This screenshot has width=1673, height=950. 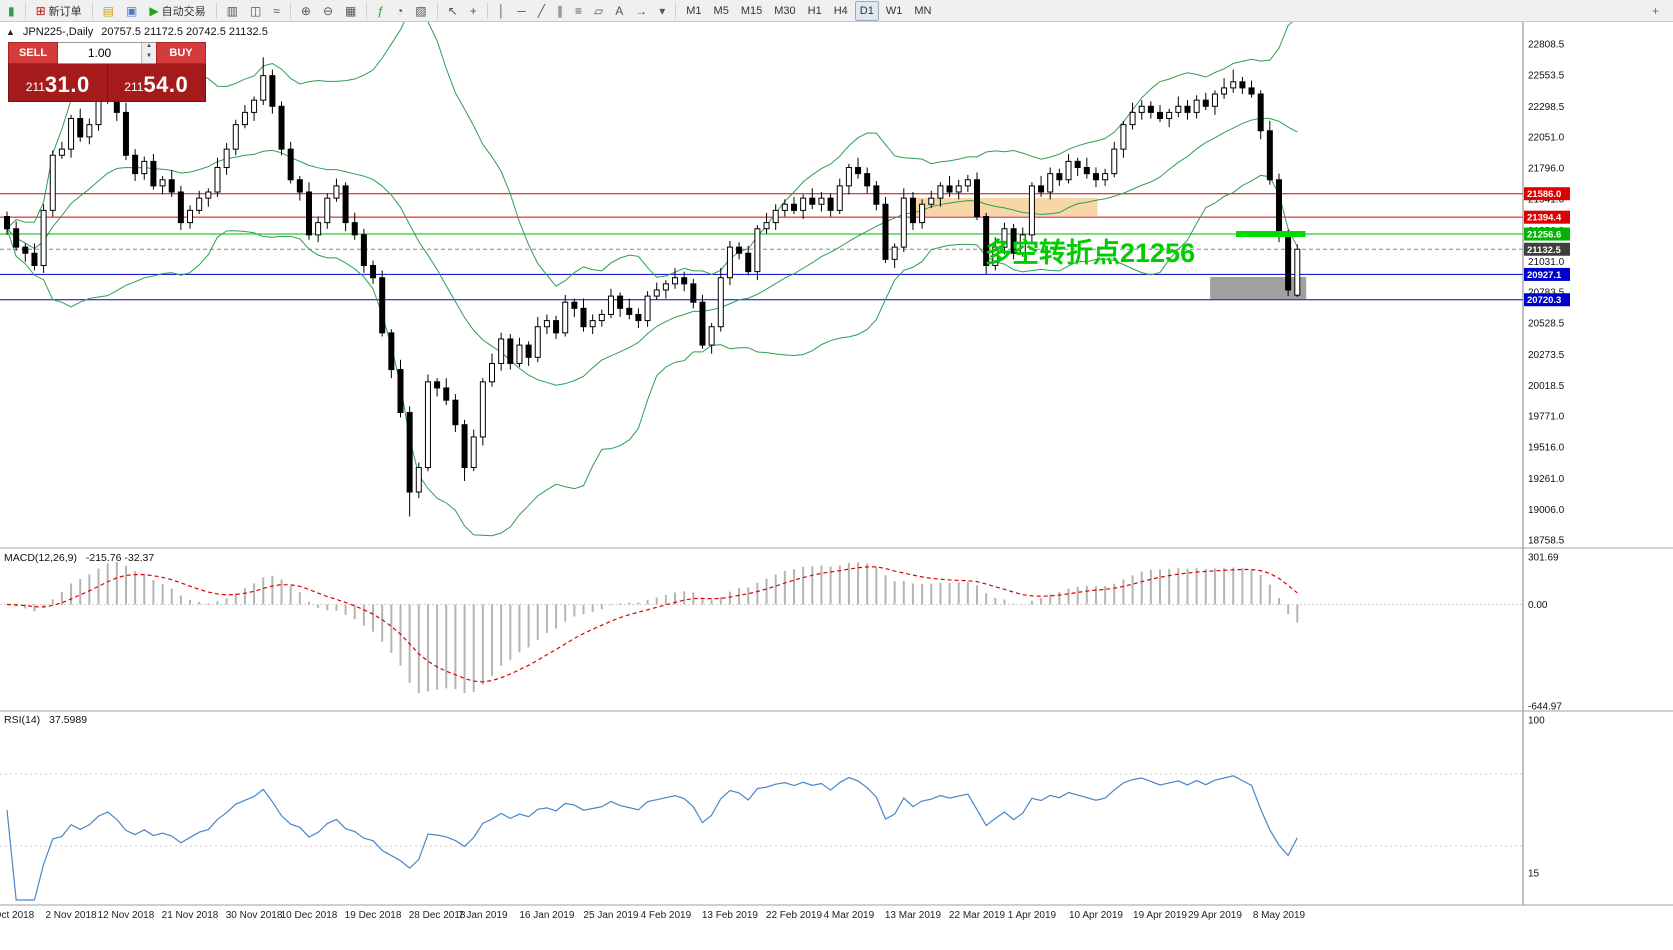 I want to click on svg-text: 4 Mar 2019, so click(x=849, y=915).